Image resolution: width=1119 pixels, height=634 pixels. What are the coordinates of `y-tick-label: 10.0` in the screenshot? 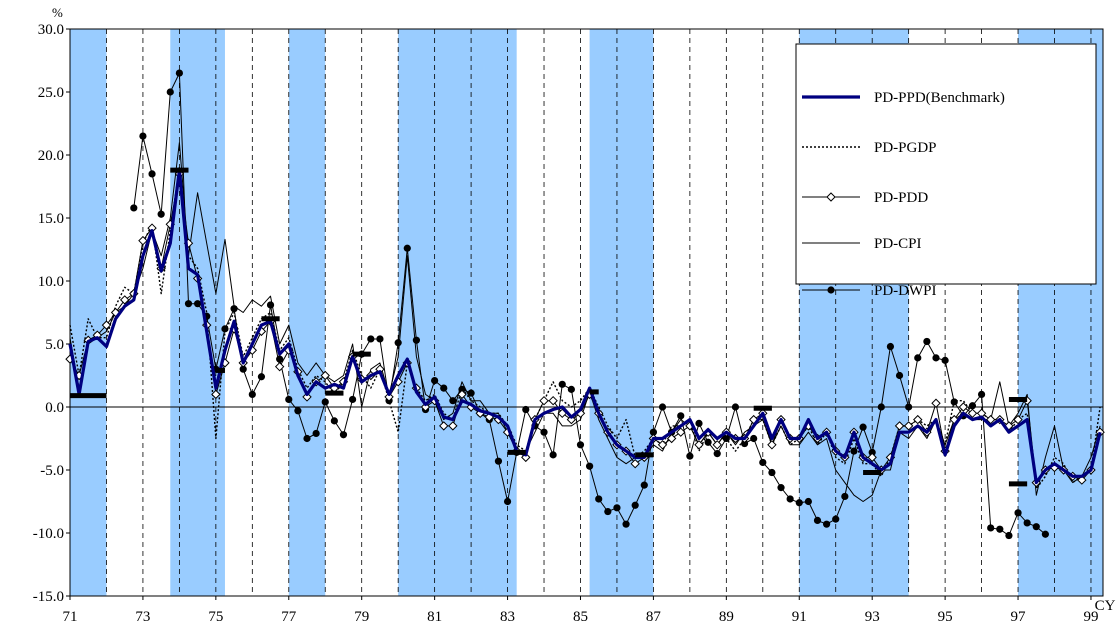 It's located at (51, 282).